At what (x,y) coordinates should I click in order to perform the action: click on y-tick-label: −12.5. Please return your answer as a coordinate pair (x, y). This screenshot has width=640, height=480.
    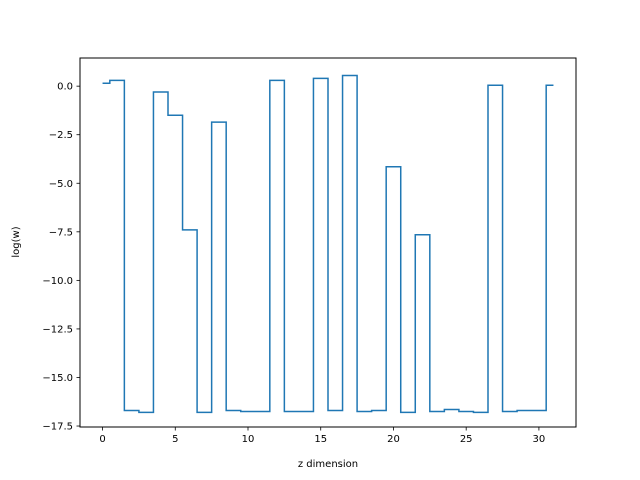
    Looking at the image, I should click on (57, 329).